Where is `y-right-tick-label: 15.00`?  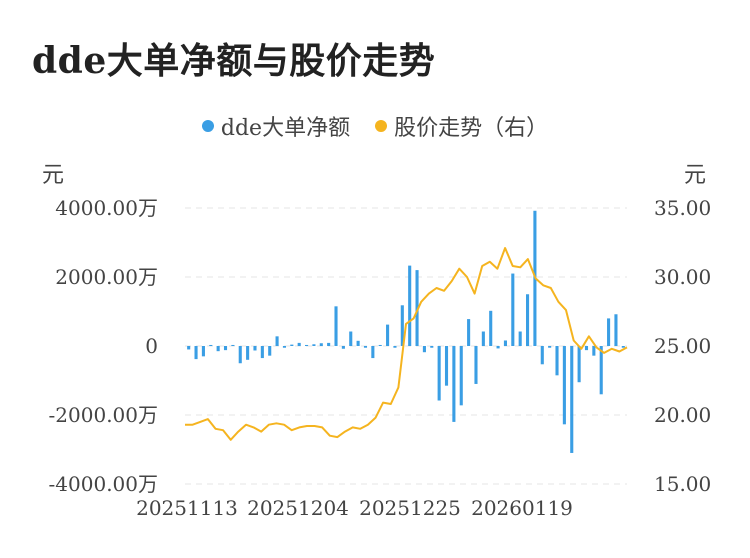 y-right-tick-label: 15.00 is located at coordinates (682, 484).